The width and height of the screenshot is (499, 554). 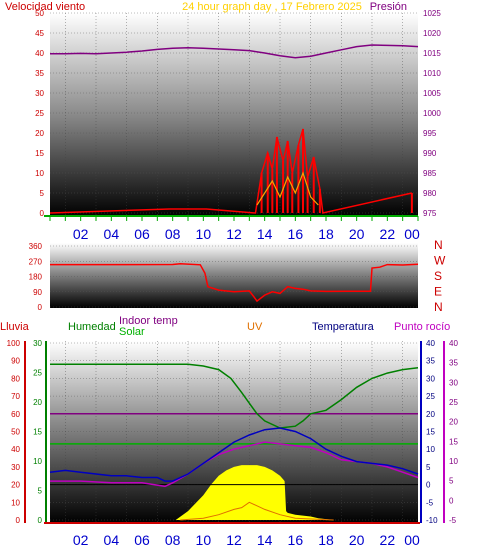 What do you see at coordinates (39, 173) in the screenshot?
I see `y-tick-label-wind: 10` at bounding box center [39, 173].